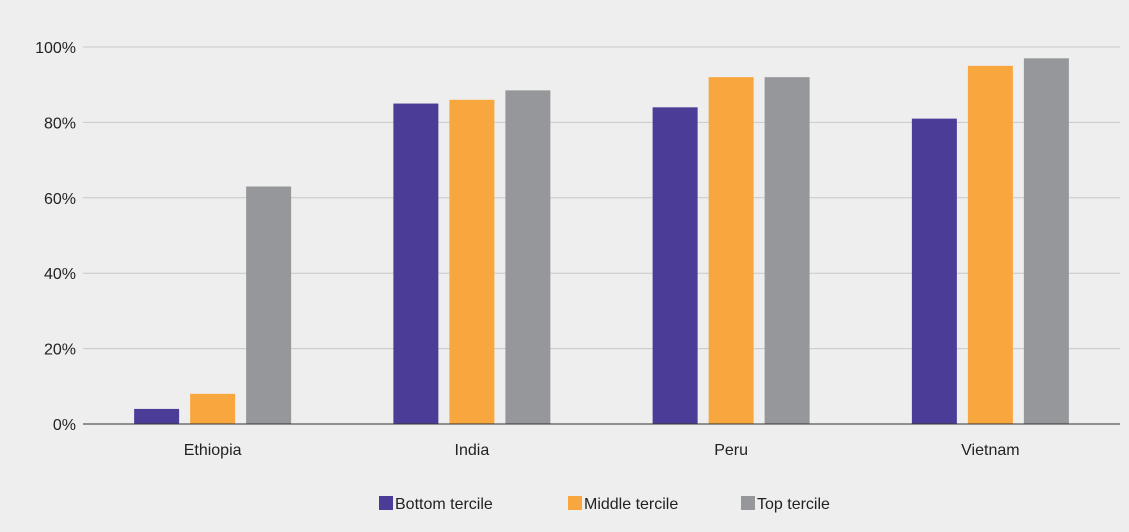 Image resolution: width=1129 pixels, height=532 pixels. Describe the element at coordinates (60, 123) in the screenshot. I see `y-tick-label: 80%` at that location.